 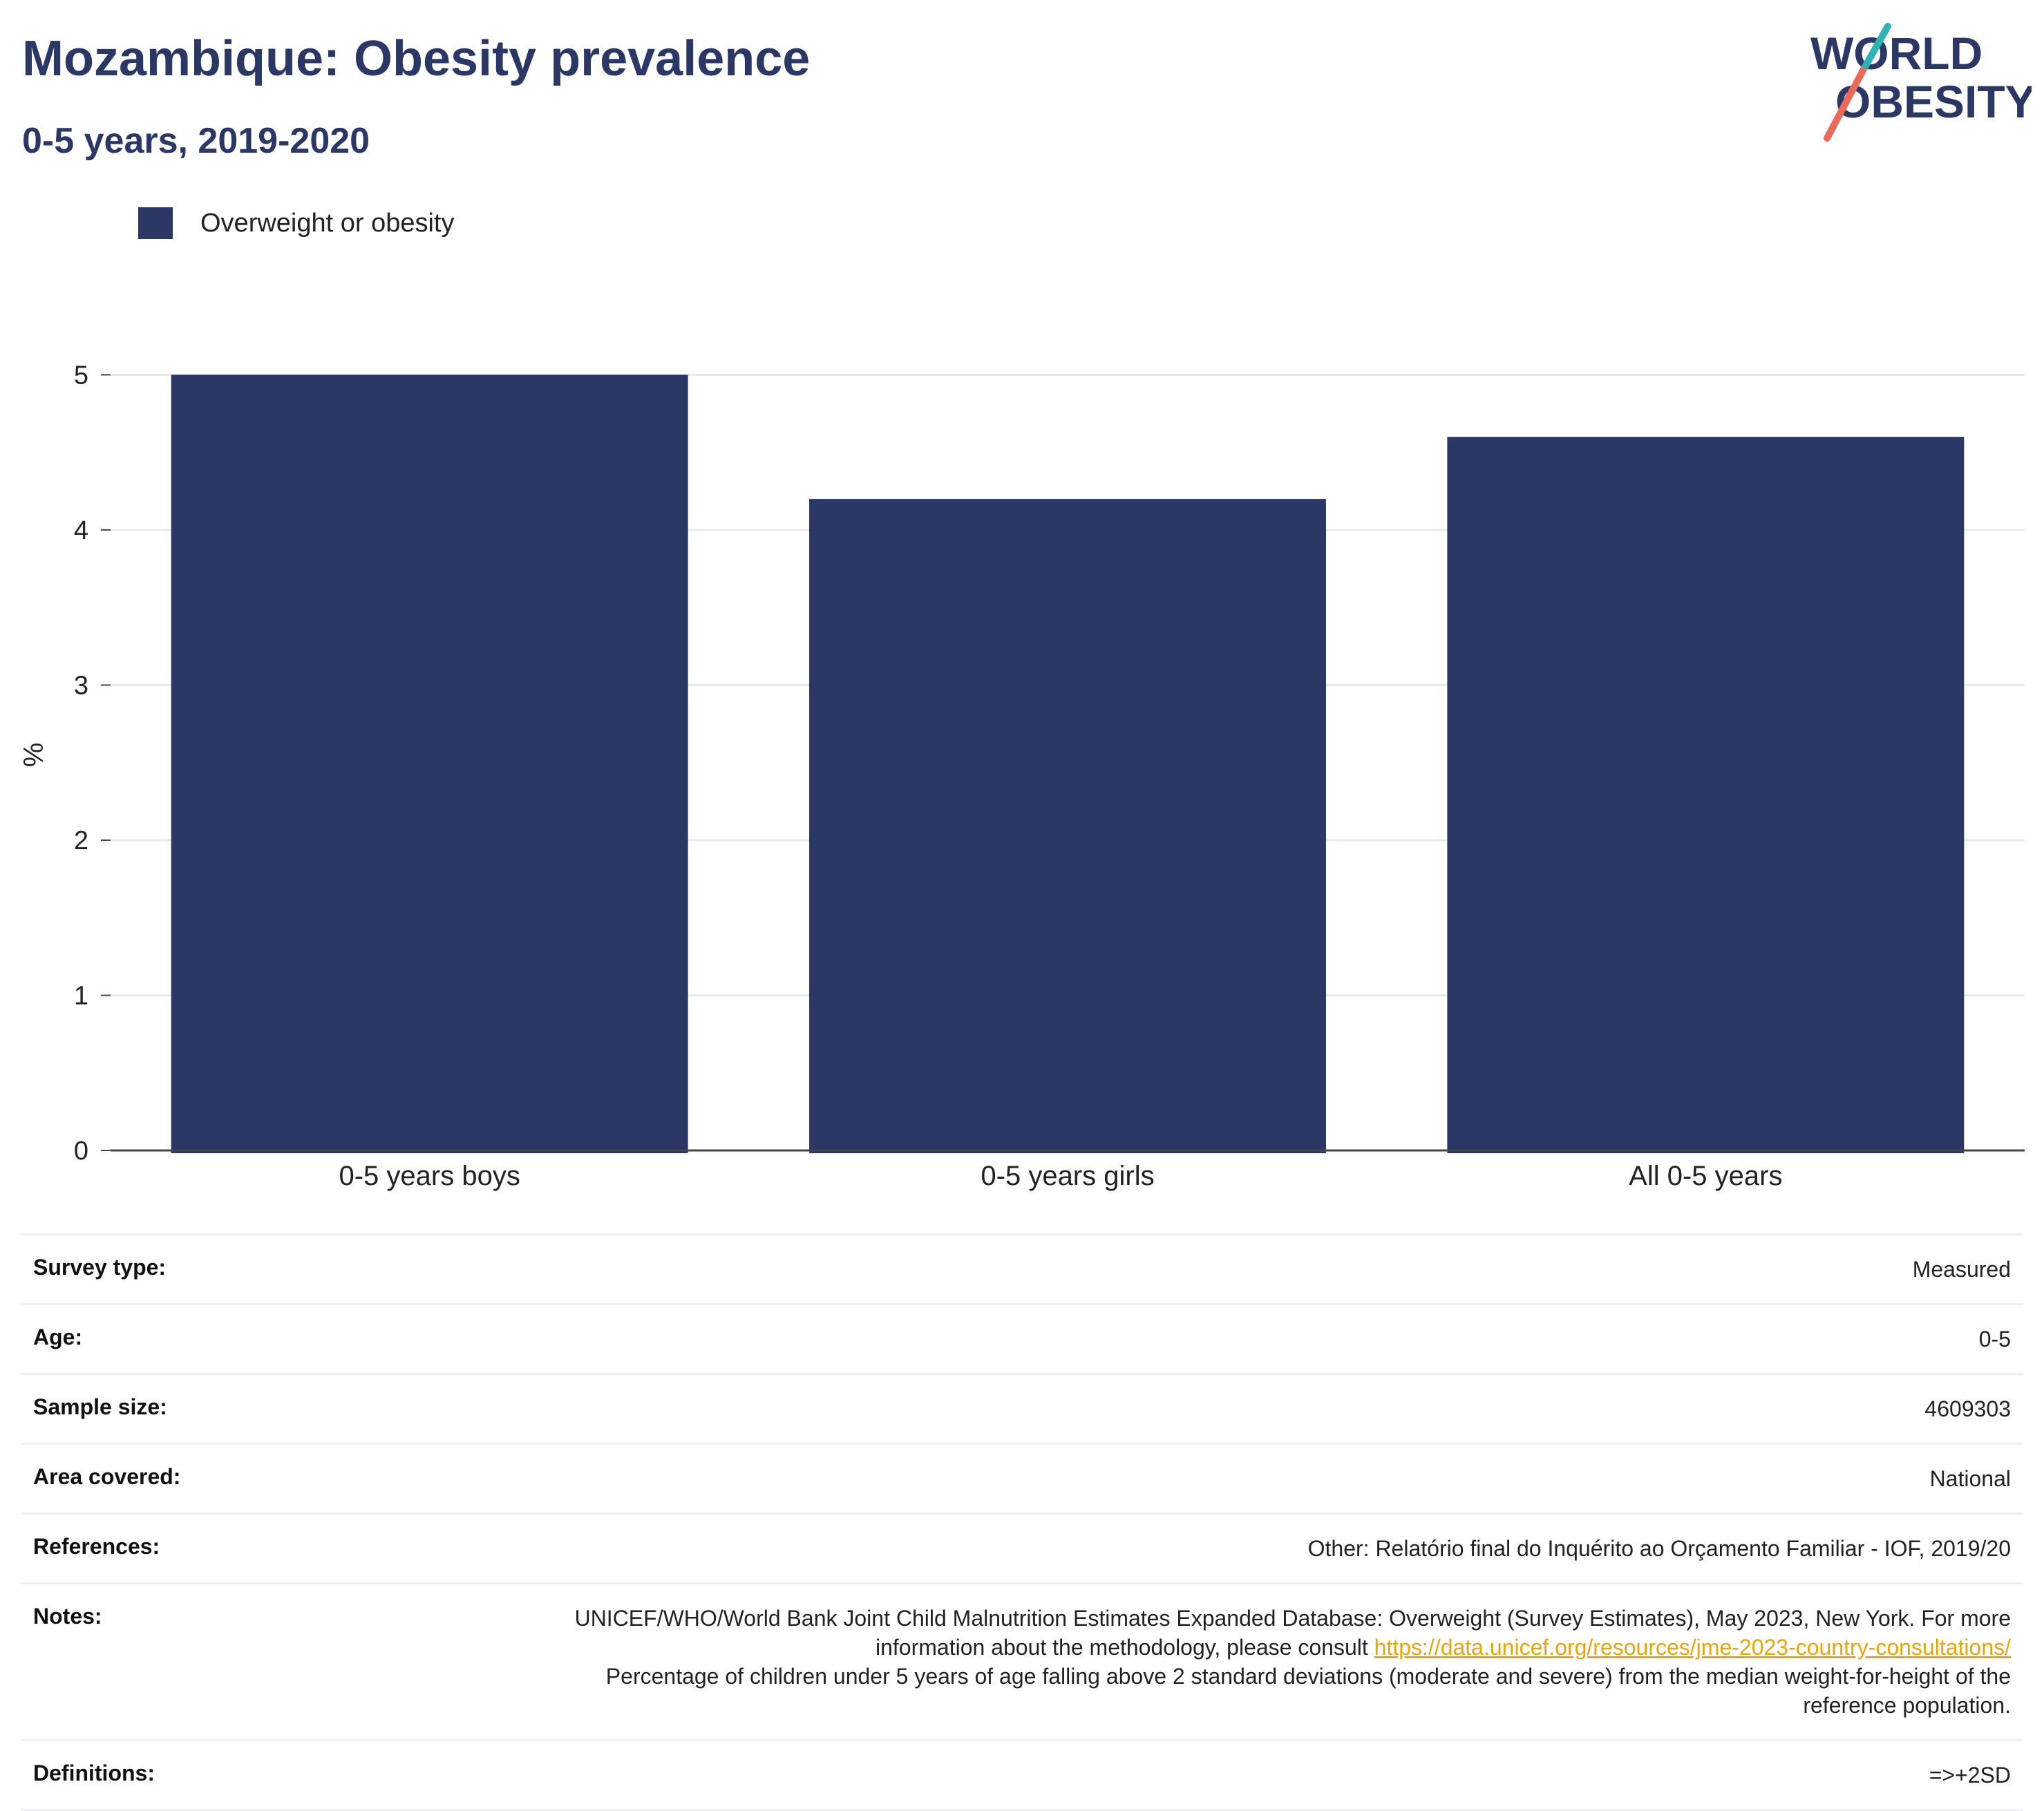 What do you see at coordinates (327, 223) in the screenshot?
I see `legend-label: Overweight or obesity` at bounding box center [327, 223].